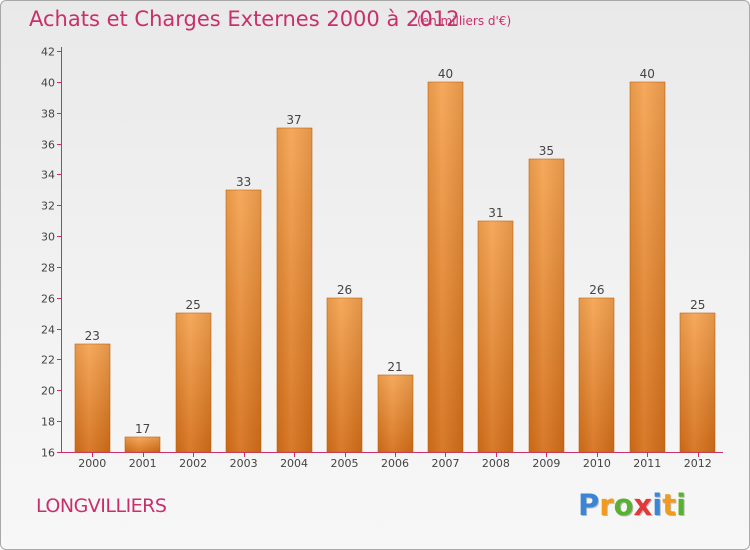 Image resolution: width=750 pixels, height=550 pixels. Describe the element at coordinates (496, 463) in the screenshot. I see `x-tick-label: 2008` at that location.